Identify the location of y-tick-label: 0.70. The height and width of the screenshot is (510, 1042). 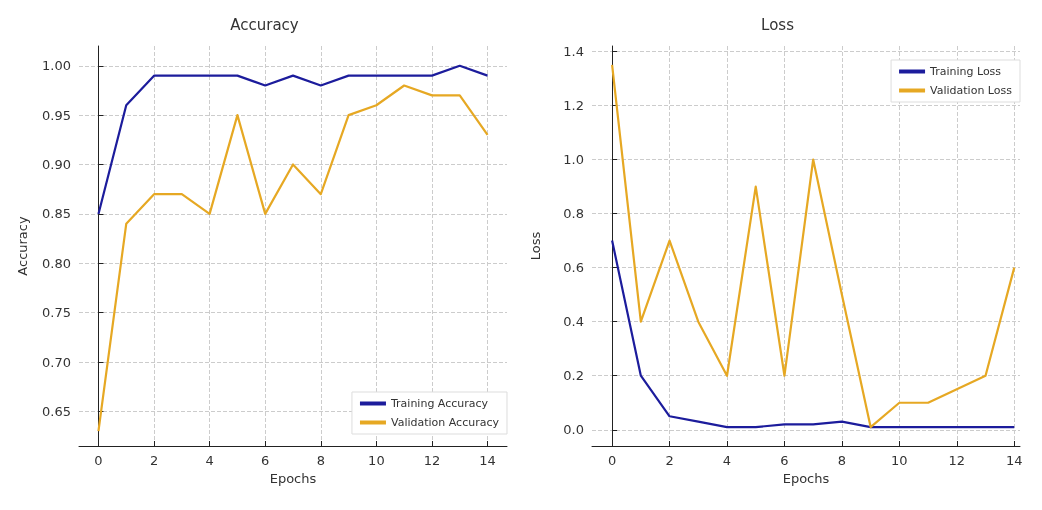
(56, 362).